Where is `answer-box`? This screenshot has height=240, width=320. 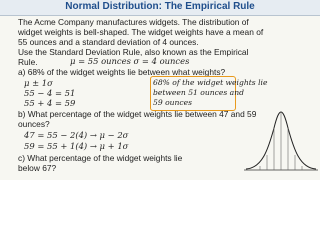 answer-box is located at coordinates (193, 93).